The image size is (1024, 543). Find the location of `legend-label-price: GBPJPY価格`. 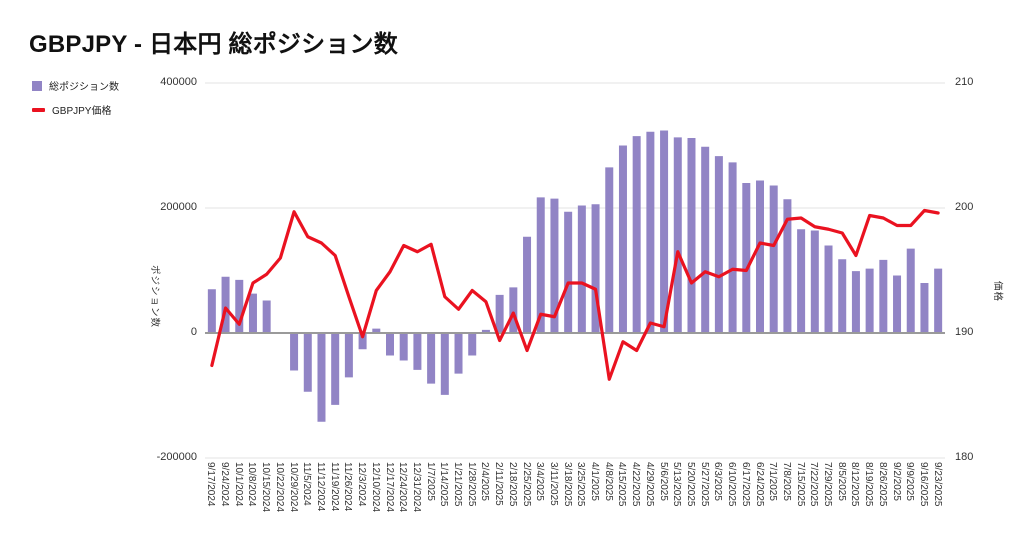

legend-label-price: GBPJPY価格 is located at coordinates (82, 111).